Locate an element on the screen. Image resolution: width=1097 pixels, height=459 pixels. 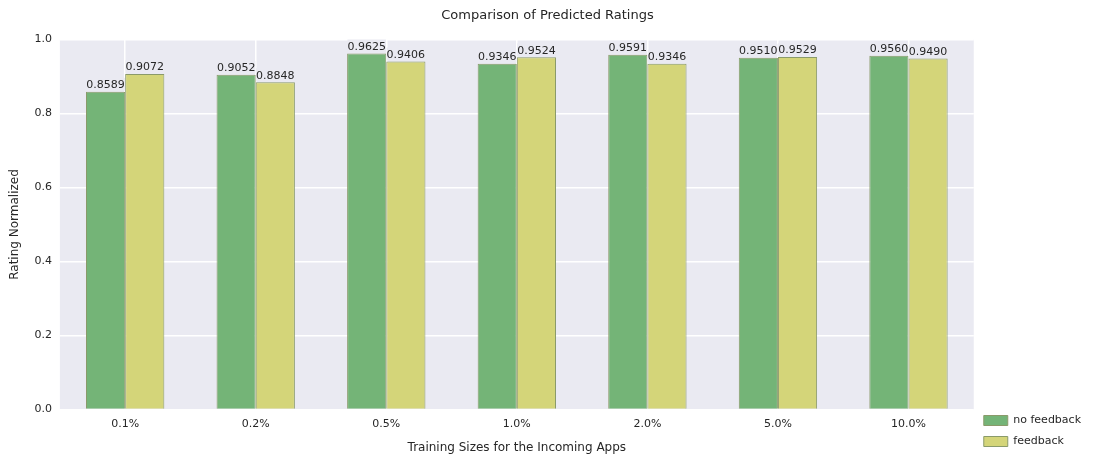
x-tick-label: 0.2% is located at coordinates (255, 423).